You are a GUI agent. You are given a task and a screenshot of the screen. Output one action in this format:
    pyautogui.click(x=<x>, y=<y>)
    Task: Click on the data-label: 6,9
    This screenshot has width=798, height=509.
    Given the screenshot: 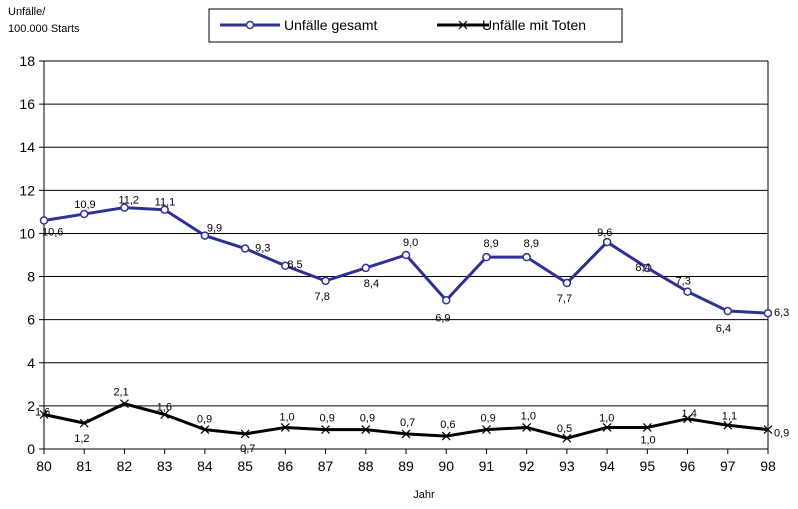 What is the action you would take?
    pyautogui.click(x=442, y=318)
    